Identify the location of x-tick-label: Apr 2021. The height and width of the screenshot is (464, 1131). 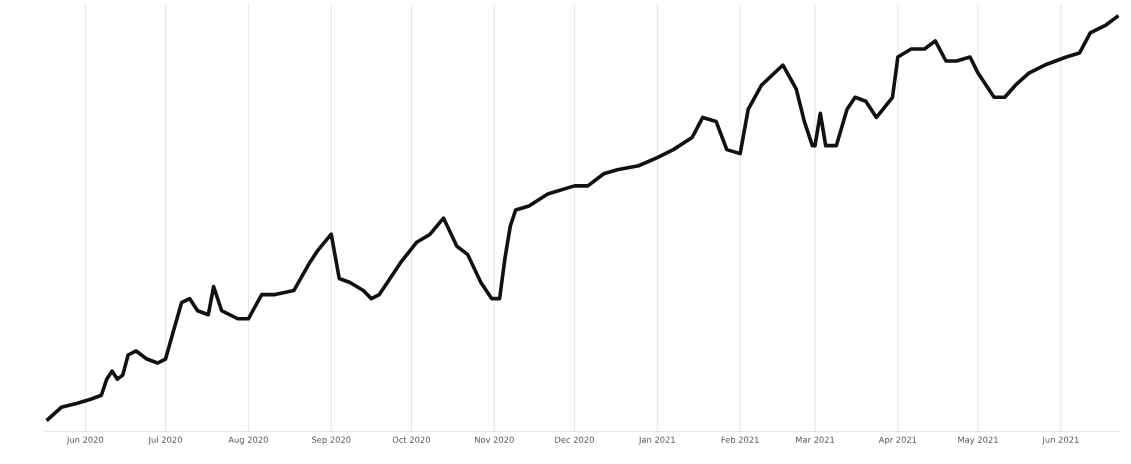
(897, 440).